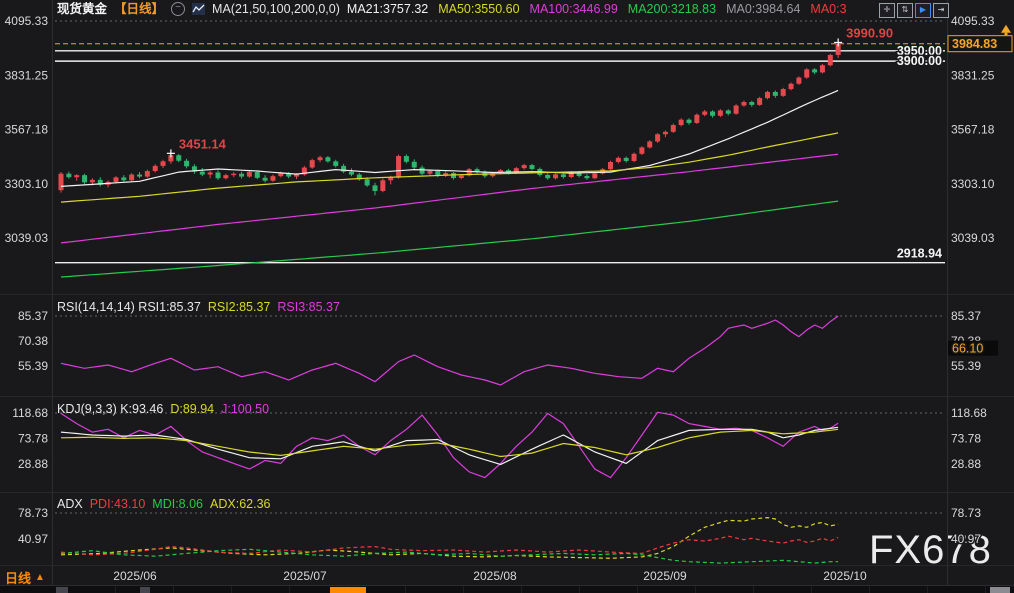 This screenshot has height=593, width=1014. What do you see at coordinates (239, 307) in the screenshot?
I see `indicator-header-segment: RSI2:85.37` at bounding box center [239, 307].